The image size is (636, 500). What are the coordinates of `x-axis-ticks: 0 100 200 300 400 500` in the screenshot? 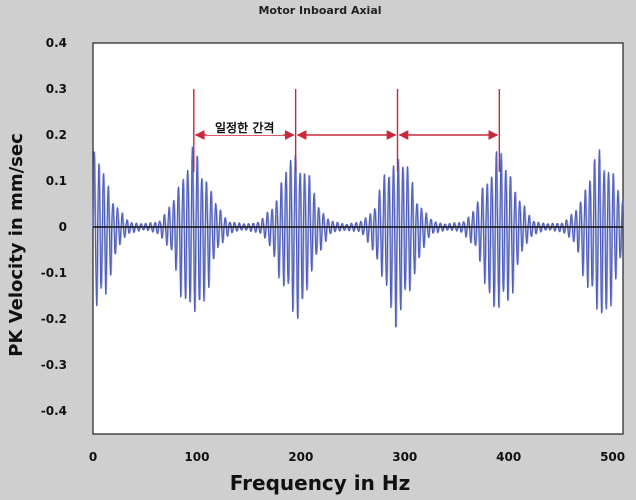 It's located at (357, 457).